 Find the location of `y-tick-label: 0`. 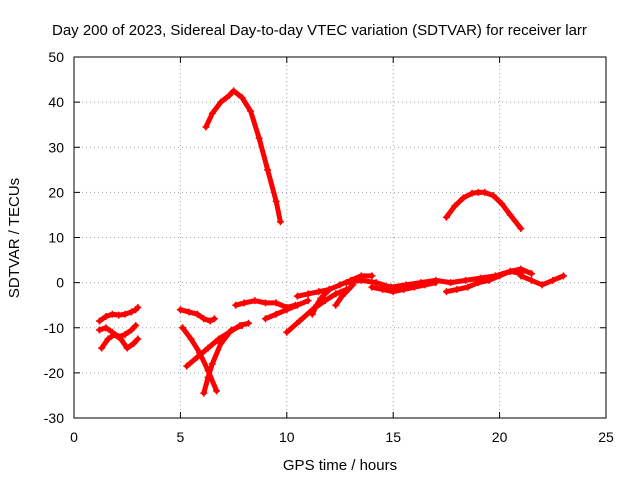

y-tick-label: 0 is located at coordinates (60, 283).